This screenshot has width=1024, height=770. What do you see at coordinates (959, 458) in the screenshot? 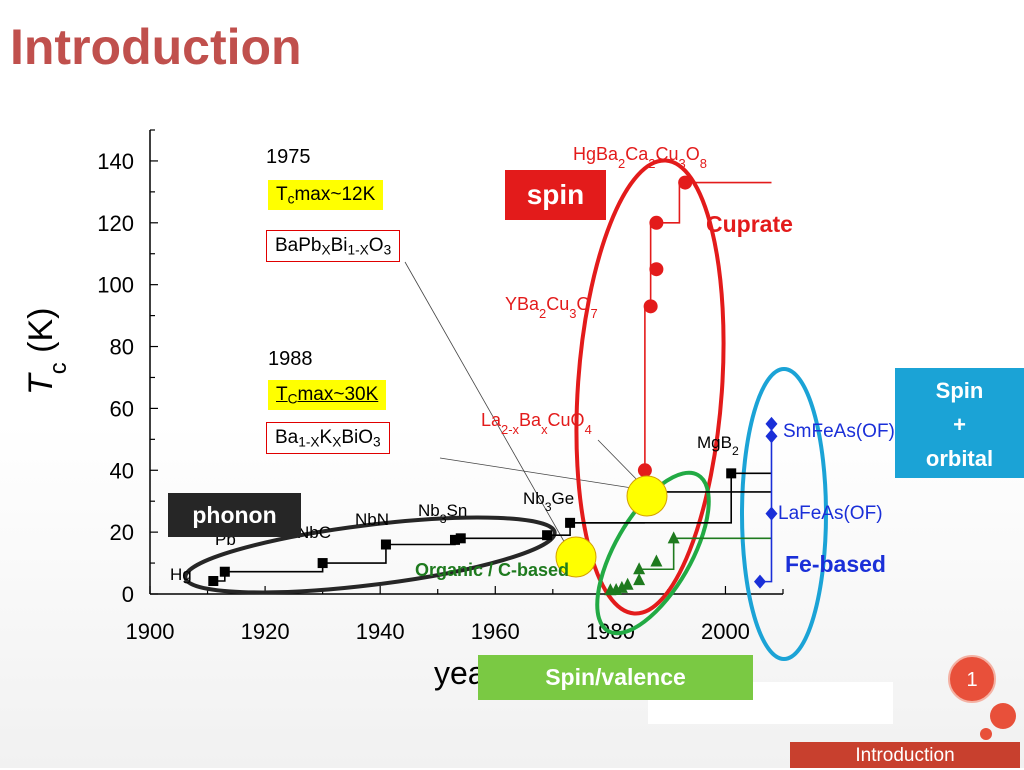
I see `spin-orbital-line-3: orbital` at bounding box center [959, 458].